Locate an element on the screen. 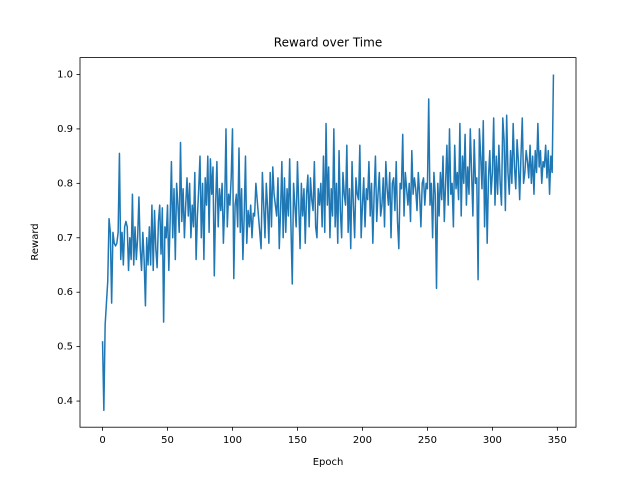  y-tick-label: 1.0 is located at coordinates (65, 74).